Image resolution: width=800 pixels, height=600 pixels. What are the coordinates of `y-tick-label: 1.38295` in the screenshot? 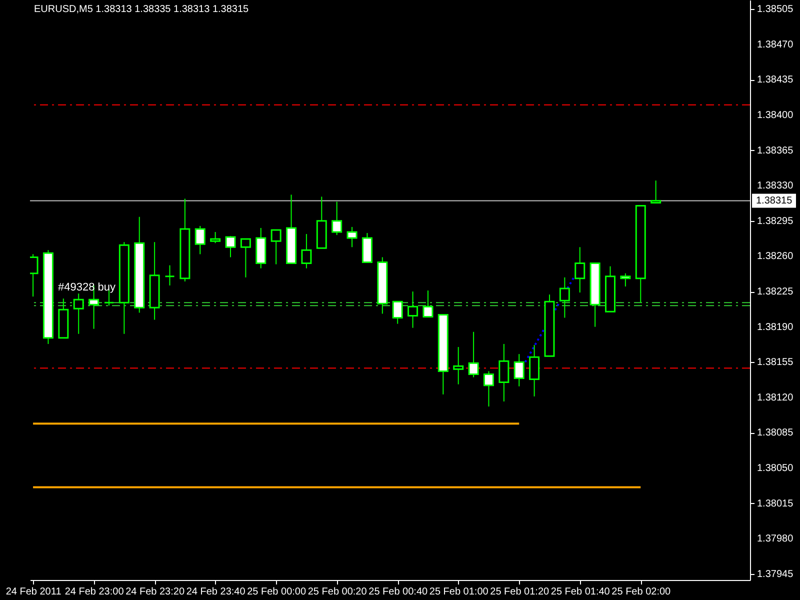 It's located at (775, 221).